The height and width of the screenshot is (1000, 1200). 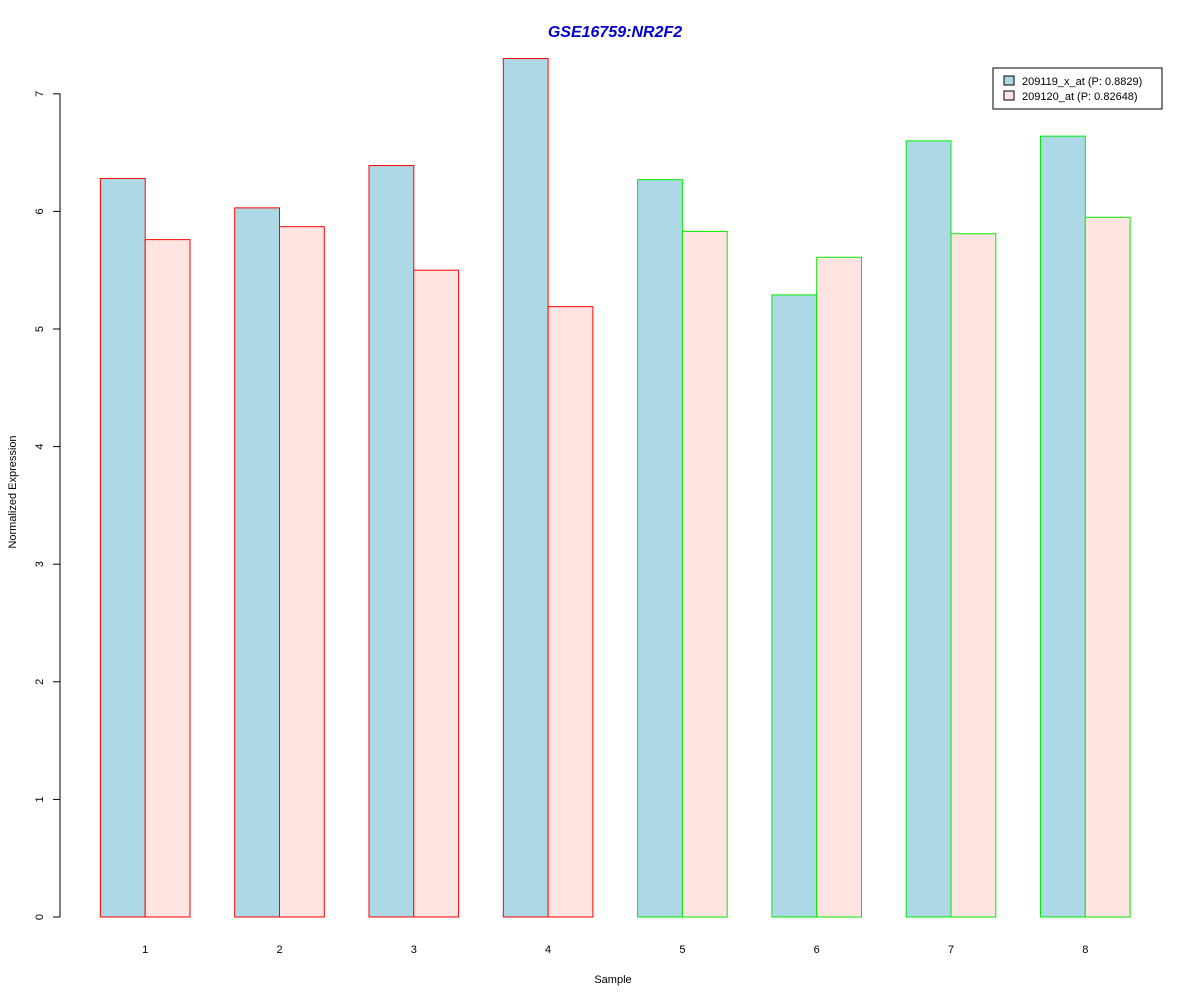 I want to click on y-axis-label: Normalized Expression, so click(x=13, y=491).